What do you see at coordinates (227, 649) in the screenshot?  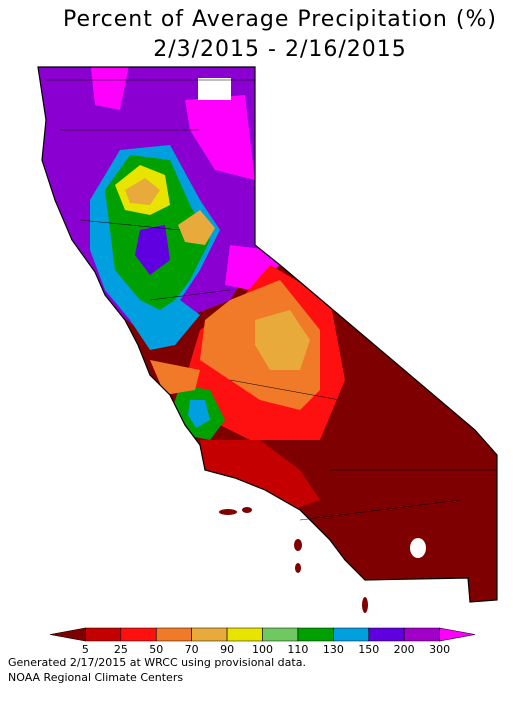 I see `scale-tick-label: 90` at bounding box center [227, 649].